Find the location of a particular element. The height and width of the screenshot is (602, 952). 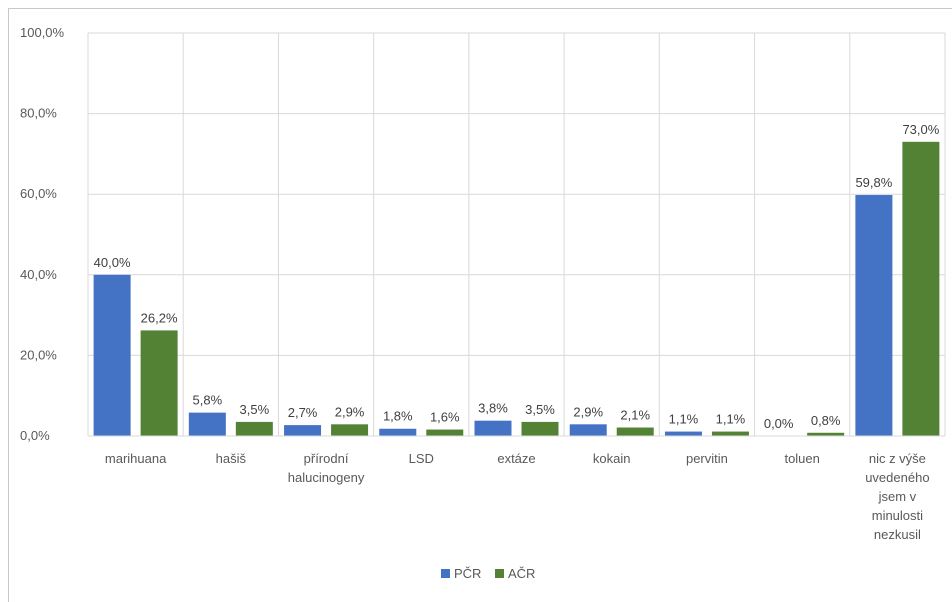

data-label: 2,1% is located at coordinates (635, 415).